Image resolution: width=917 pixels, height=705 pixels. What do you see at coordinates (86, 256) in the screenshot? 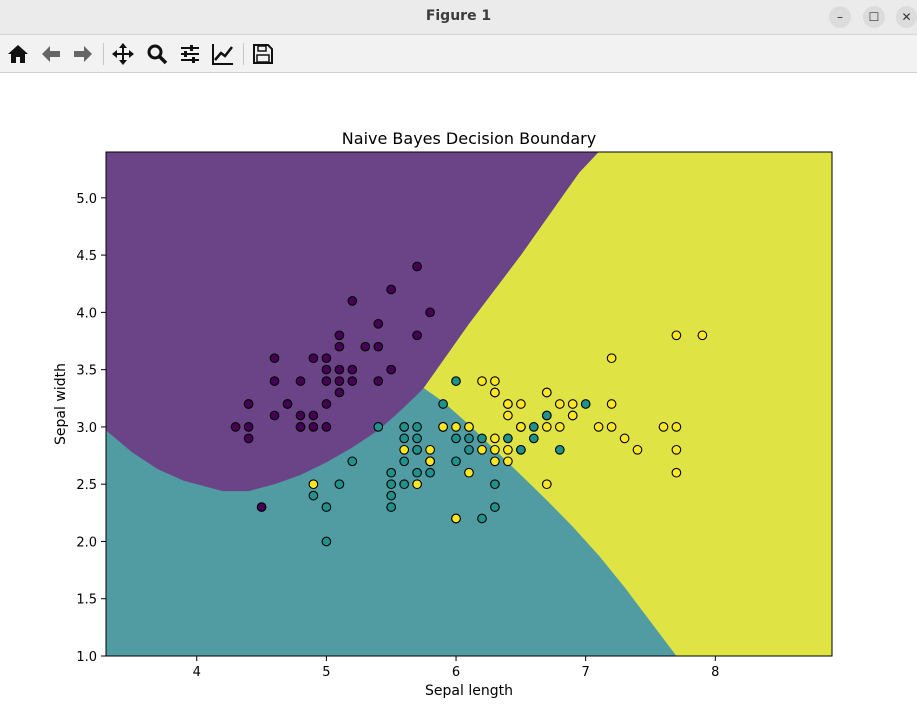
I see `y-tick-label: 4.5` at bounding box center [86, 256].